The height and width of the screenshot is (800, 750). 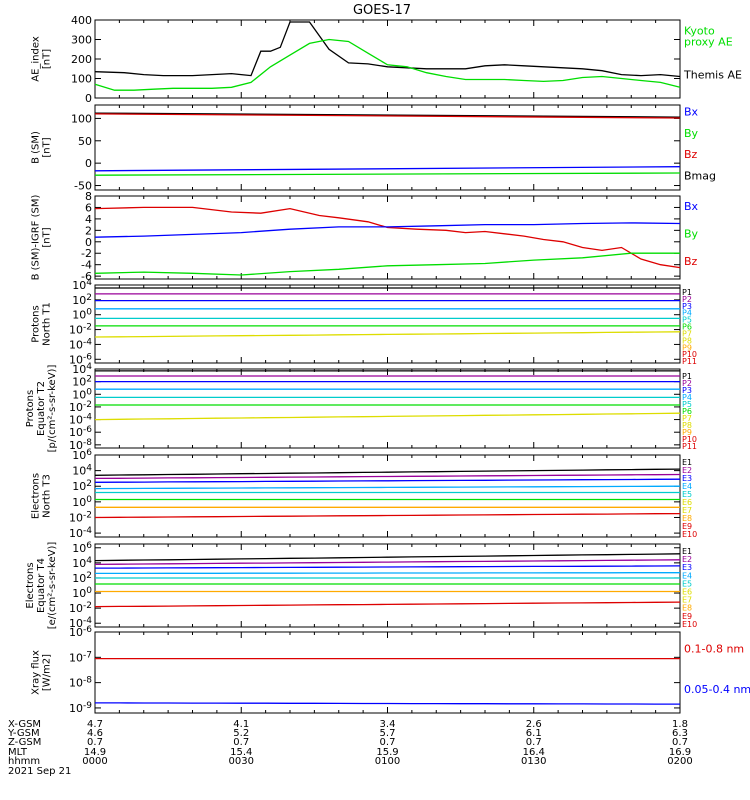 What do you see at coordinates (387, 487) in the screenshot?
I see `series-line-E4` at bounding box center [387, 487].